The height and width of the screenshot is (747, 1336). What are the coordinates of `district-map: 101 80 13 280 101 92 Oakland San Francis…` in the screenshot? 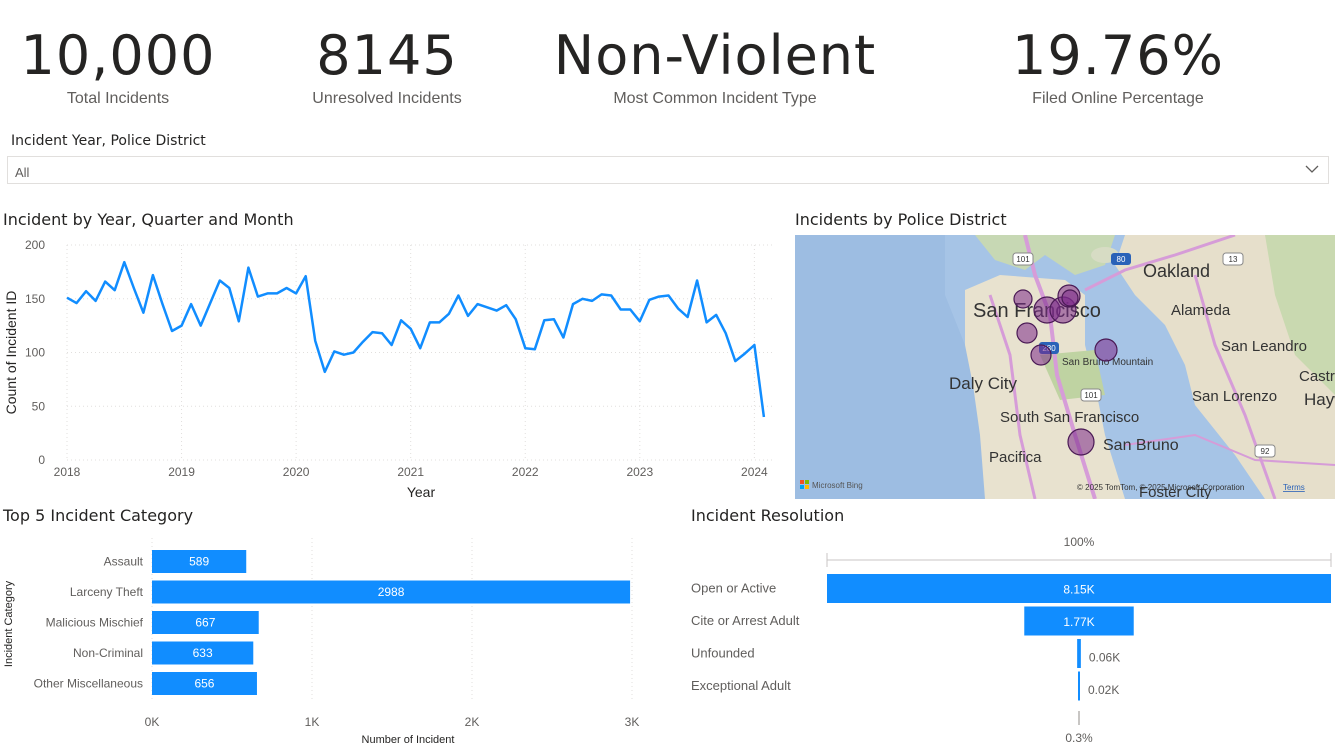 It's located at (1065, 367).